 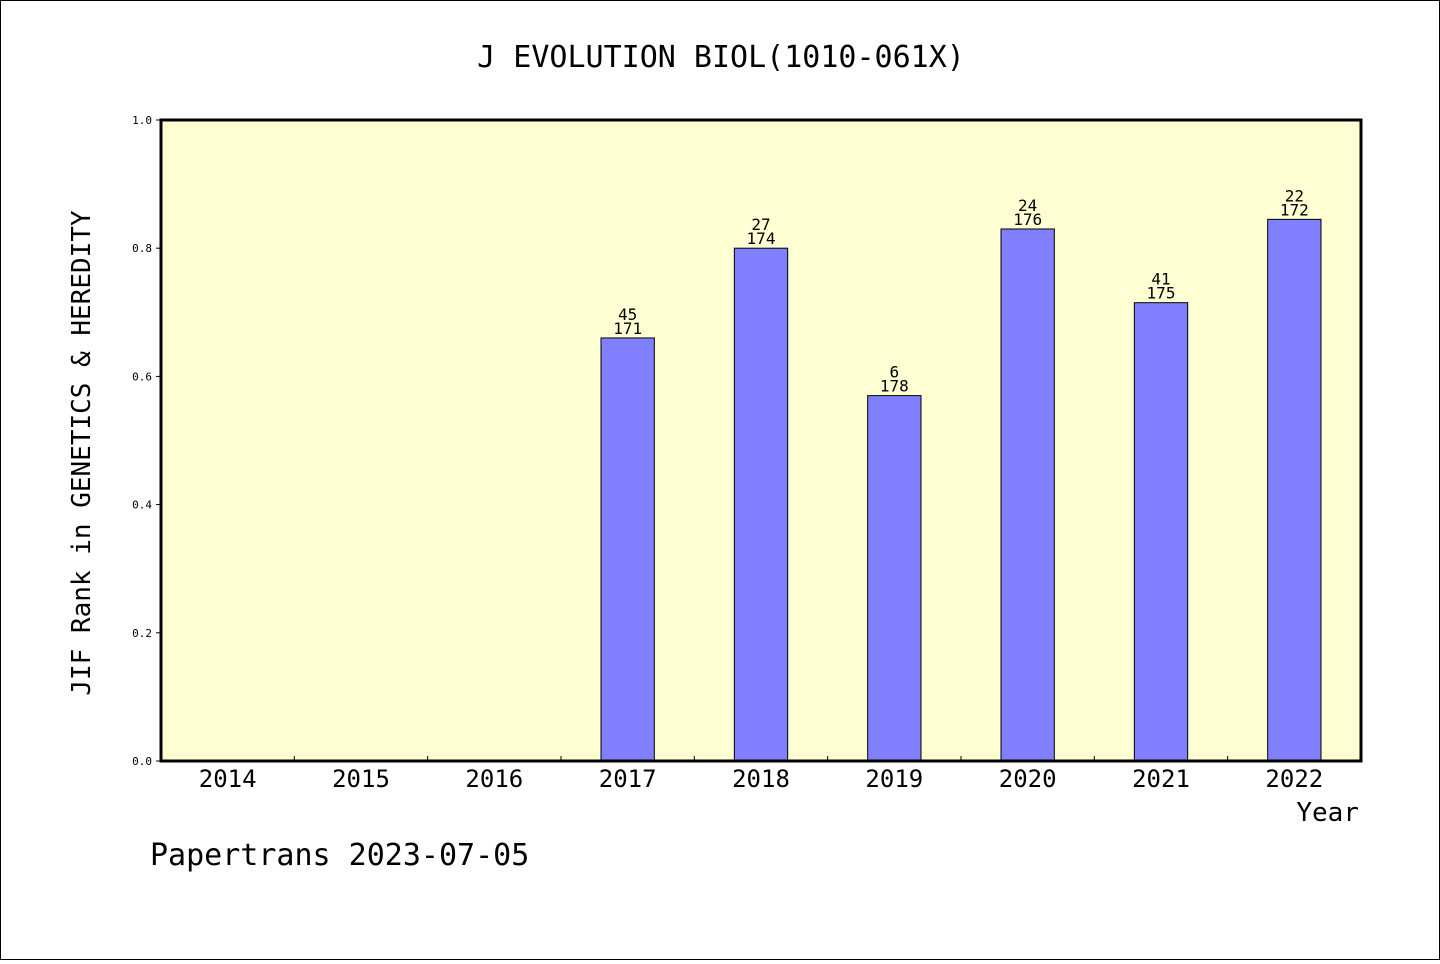 I want to click on bar-rank-label: 22, so click(x=1294, y=195).